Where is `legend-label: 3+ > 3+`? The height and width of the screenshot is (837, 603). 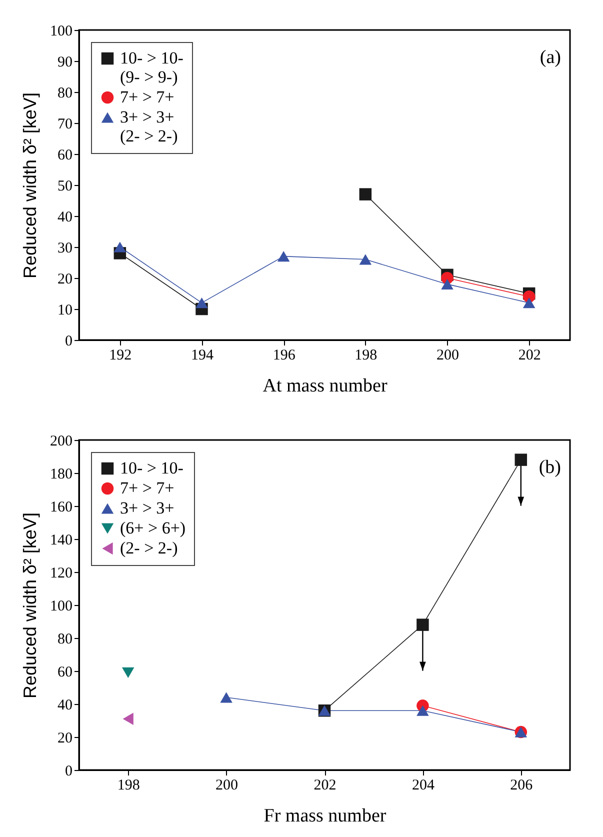
legend-label: 3+ > 3+ is located at coordinates (147, 508).